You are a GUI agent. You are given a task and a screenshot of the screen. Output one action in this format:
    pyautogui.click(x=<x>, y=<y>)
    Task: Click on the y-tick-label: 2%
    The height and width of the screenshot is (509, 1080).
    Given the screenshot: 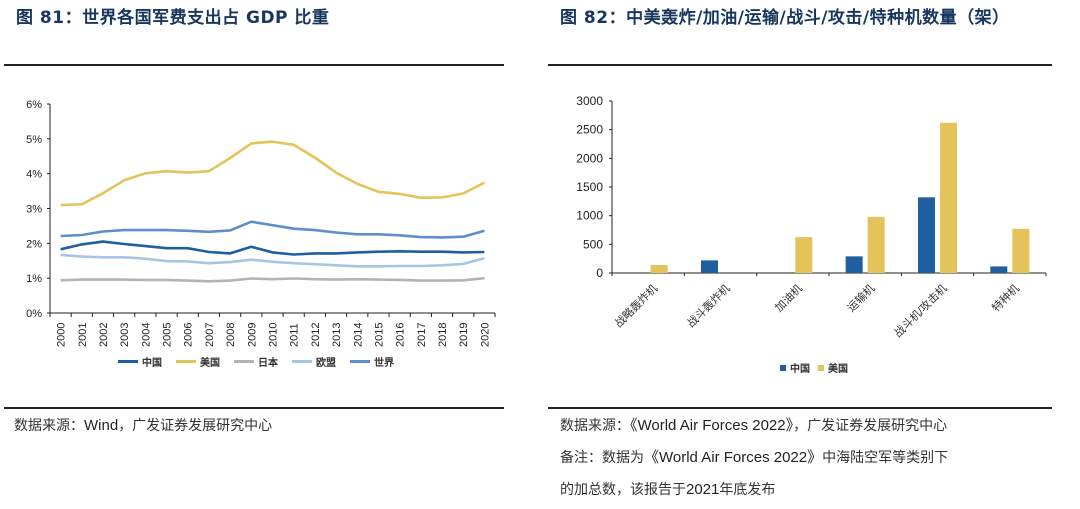 What is the action you would take?
    pyautogui.click(x=34, y=244)
    